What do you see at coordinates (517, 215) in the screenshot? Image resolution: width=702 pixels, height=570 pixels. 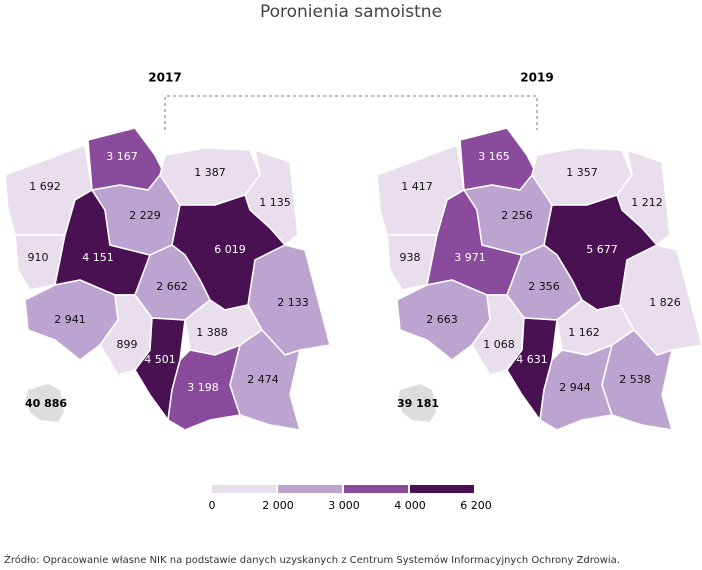 I see `region-label: 2 256` at bounding box center [517, 215].